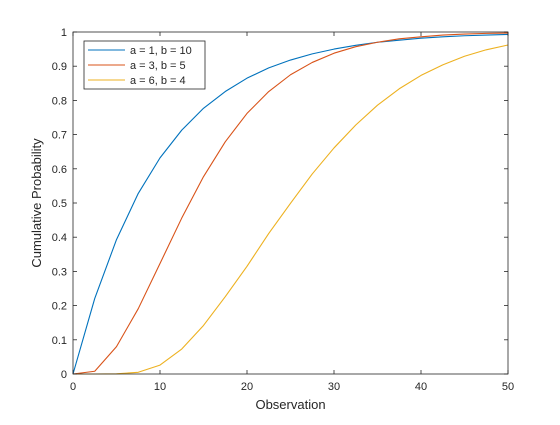 Image resolution: width=560 pixels, height=425 pixels. Describe the element at coordinates (508, 387) in the screenshot. I see `x-tick-label: 50` at that location.